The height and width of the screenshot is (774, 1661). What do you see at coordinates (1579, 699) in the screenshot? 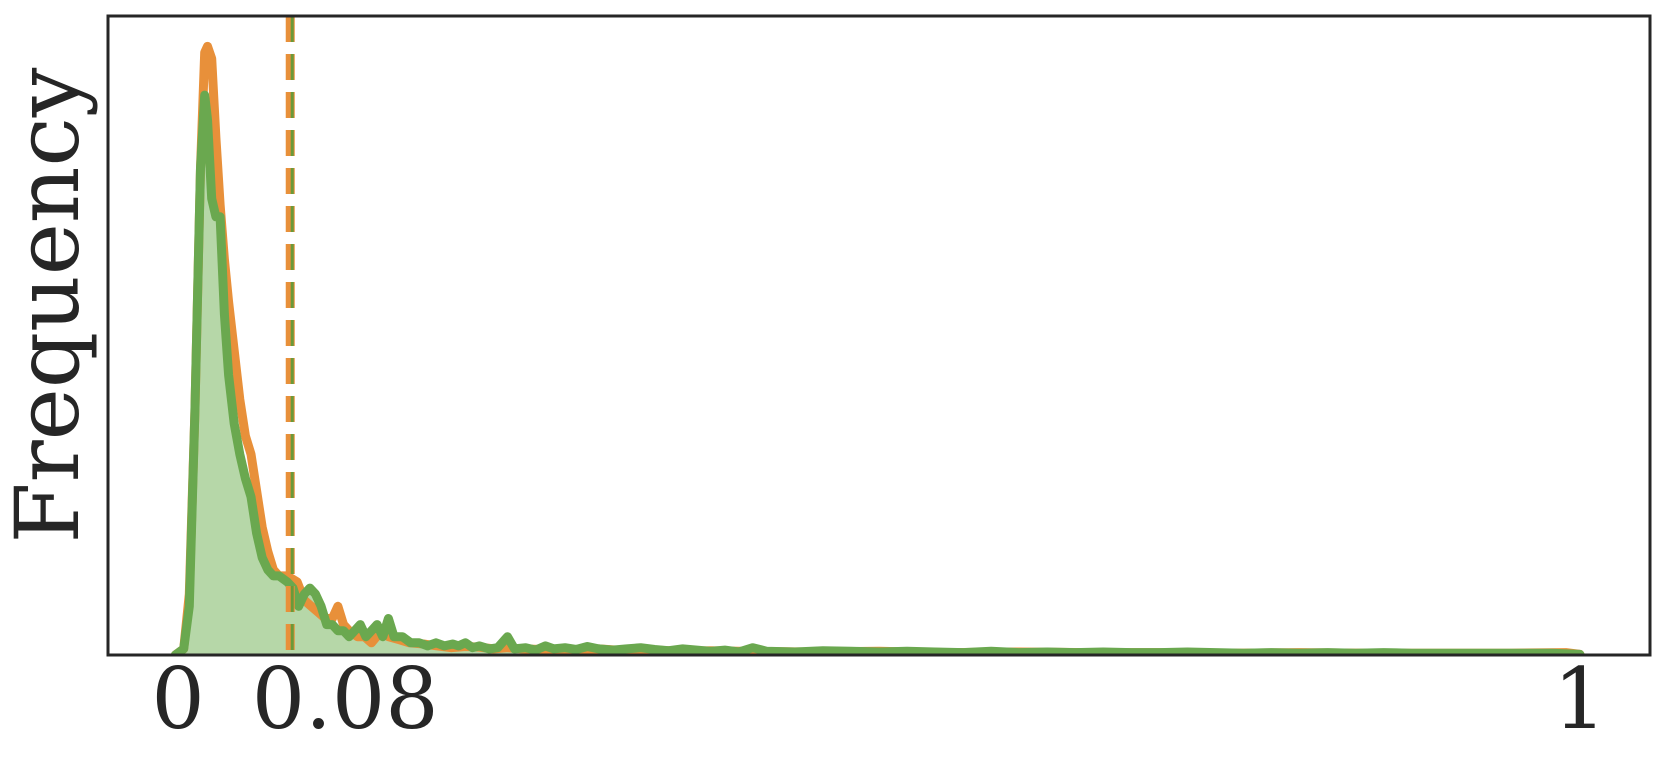
I see `x-tick-label: 1` at bounding box center [1579, 699].